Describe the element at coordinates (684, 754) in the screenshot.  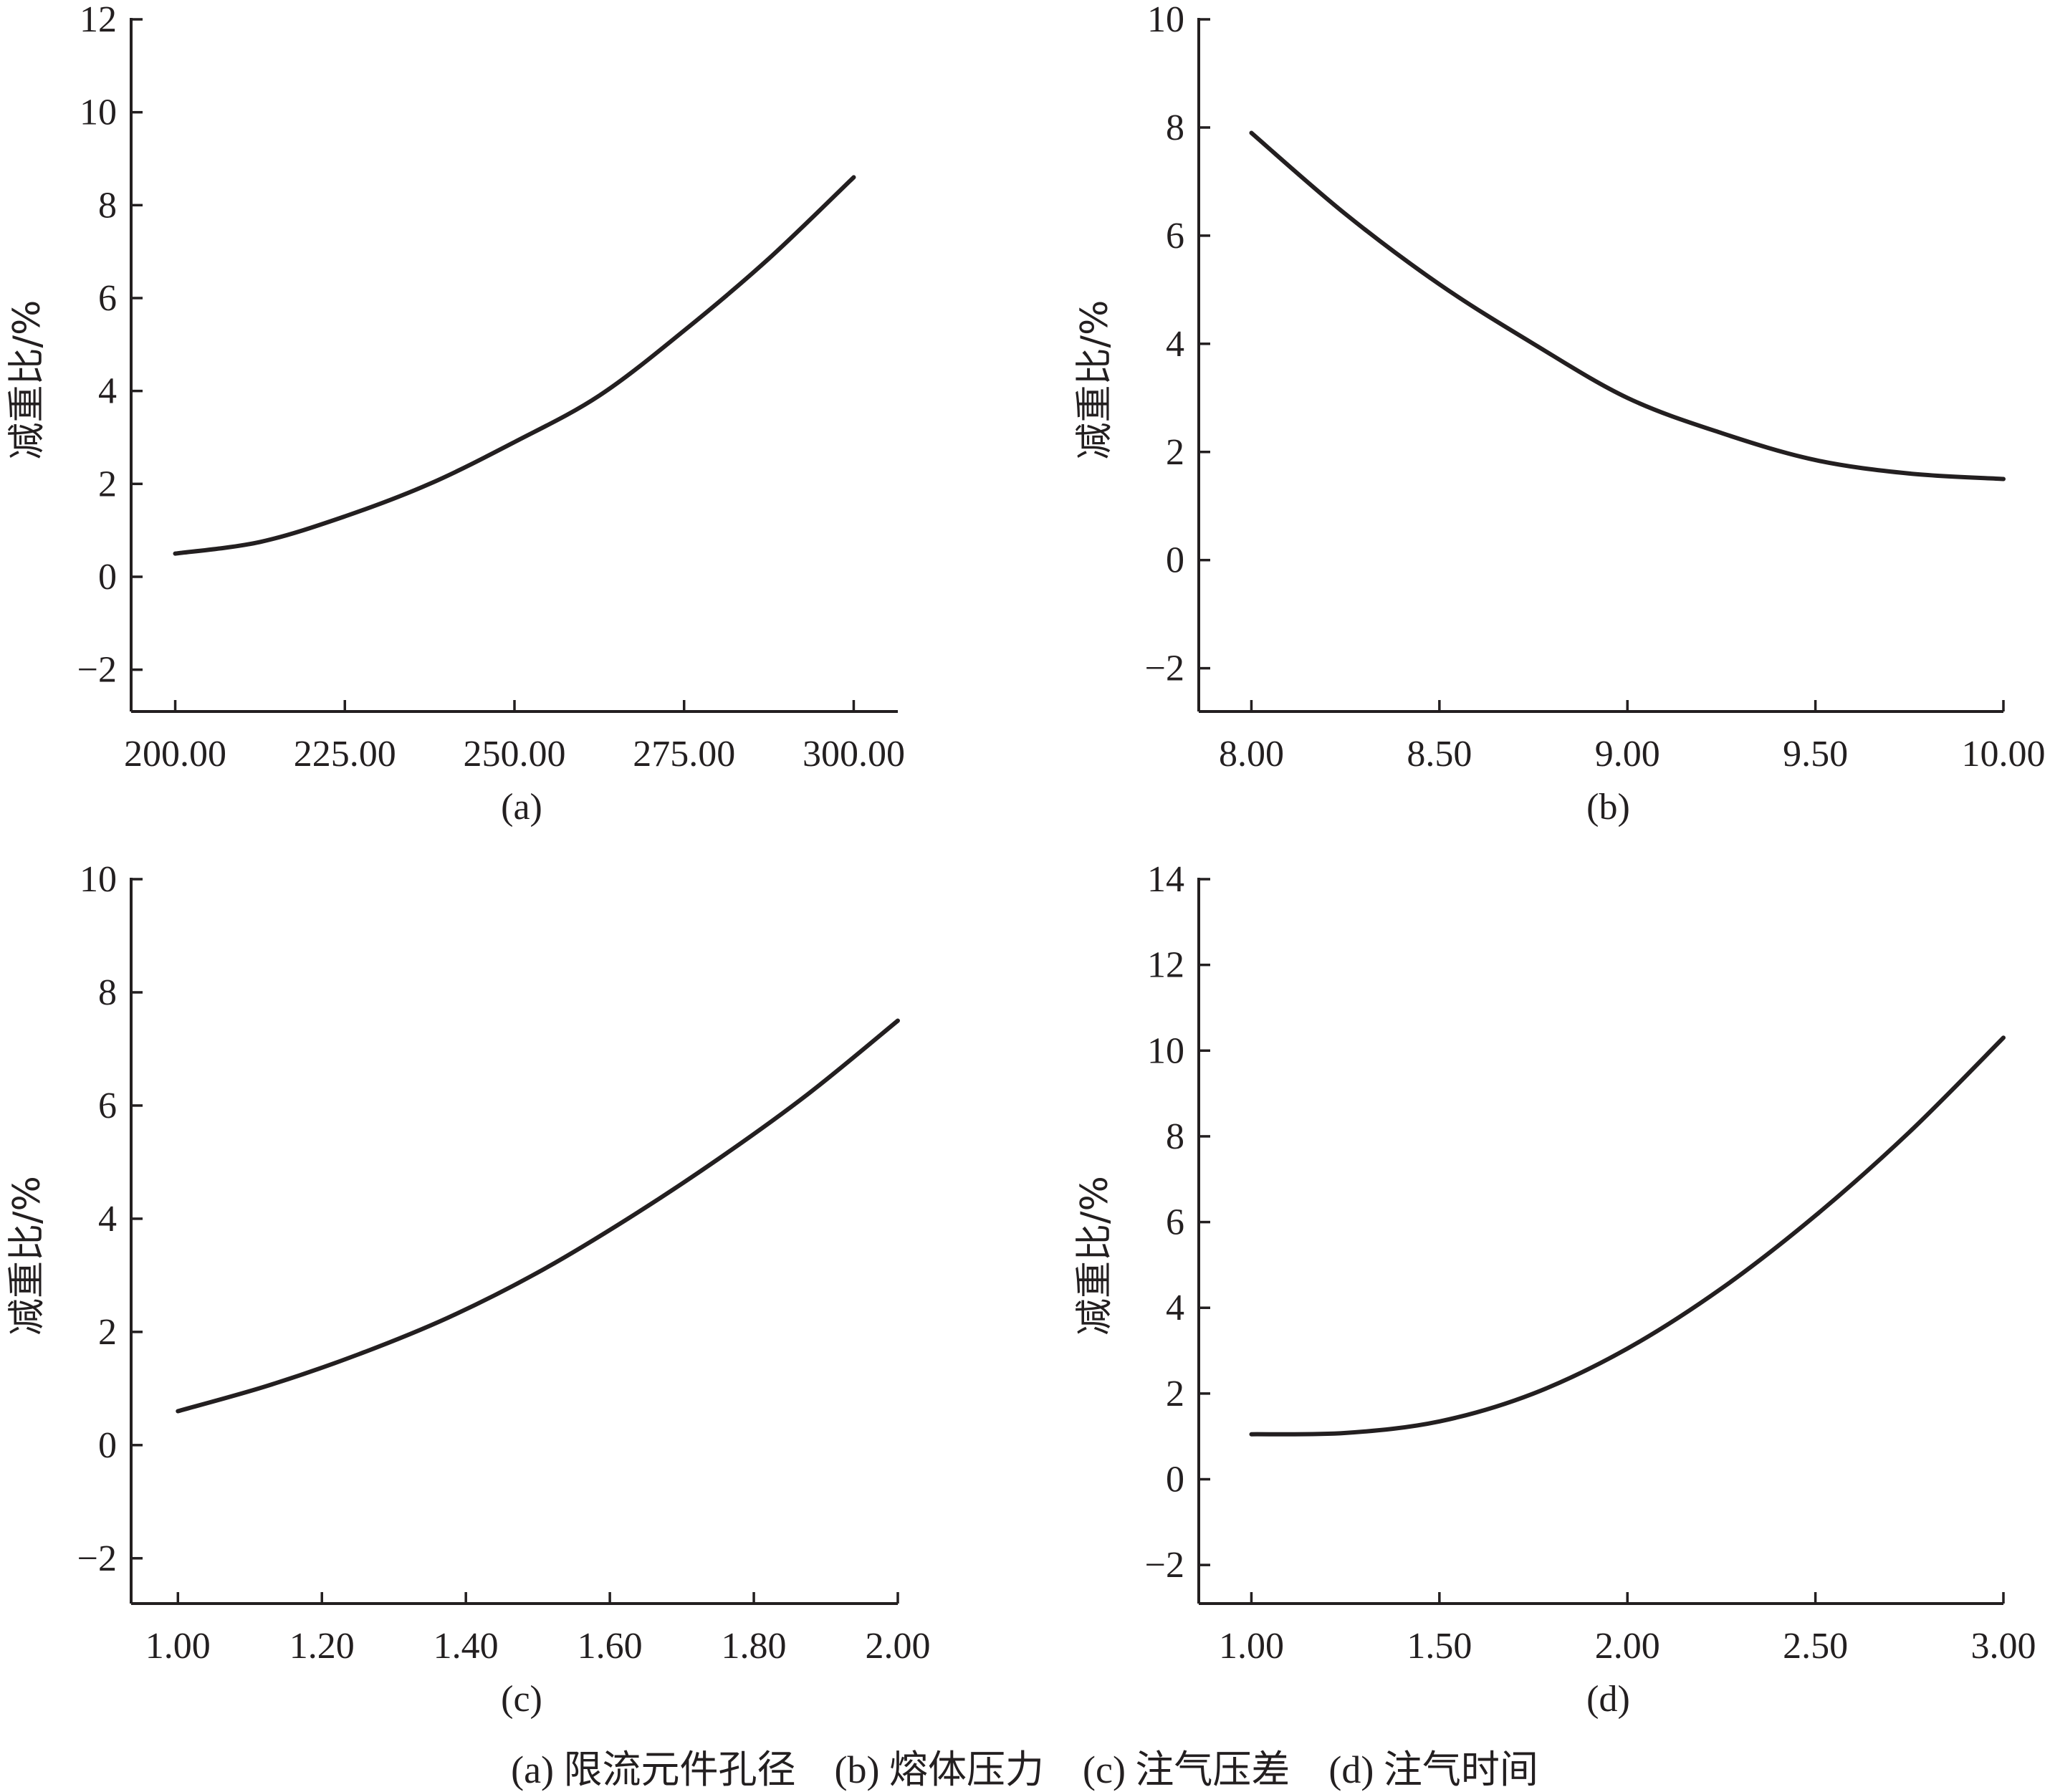
I see `x-tick-label: 275.00` at that location.